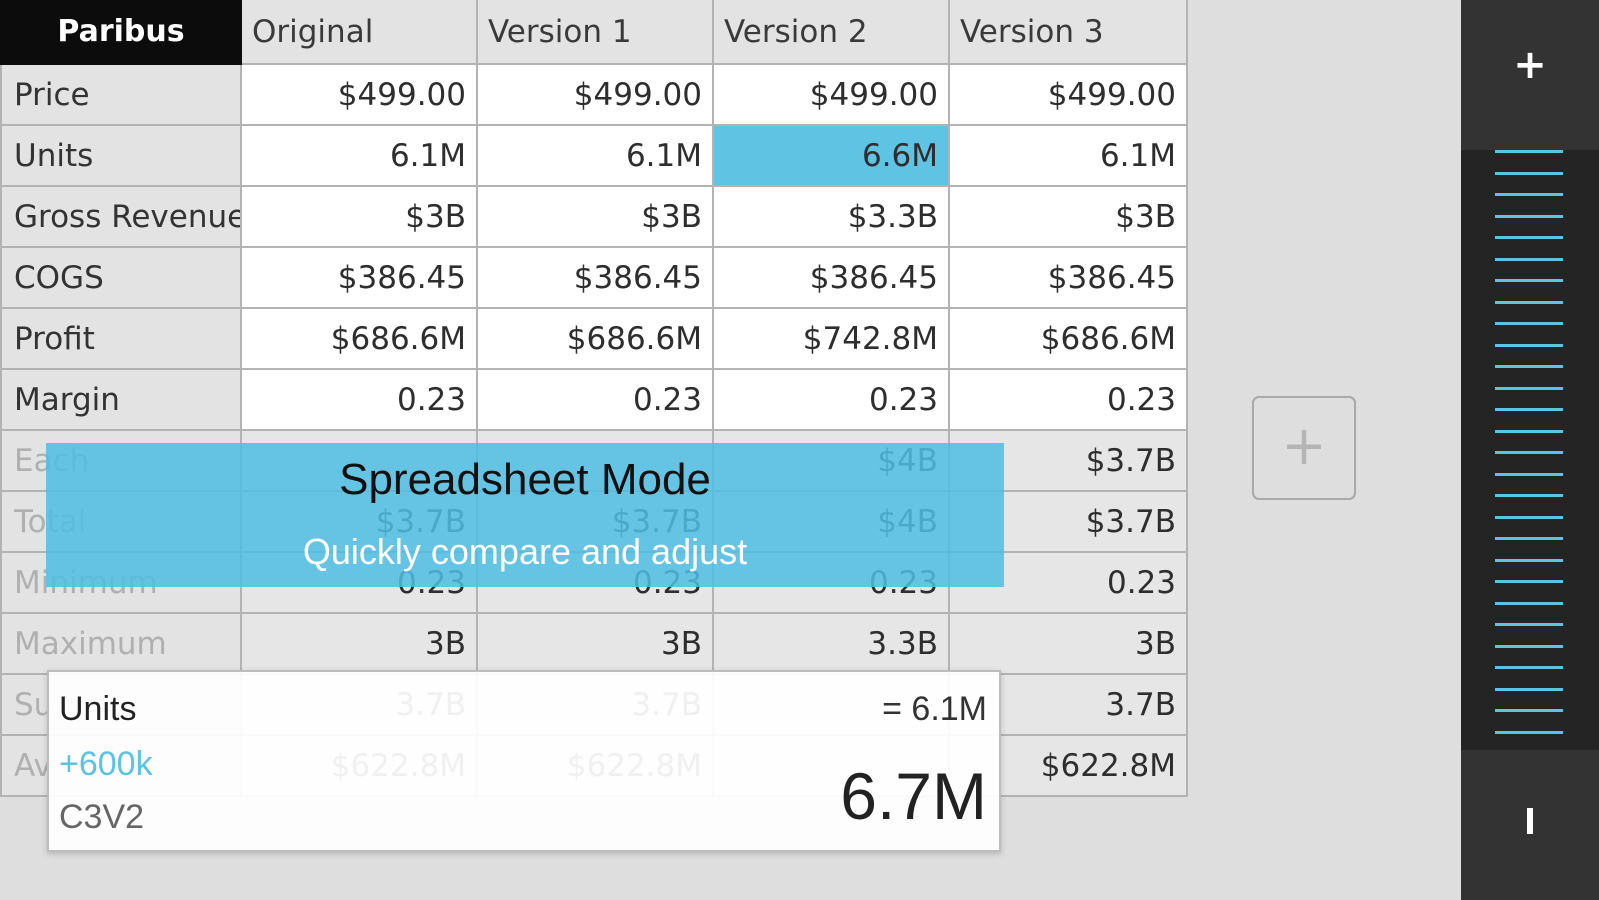  I want to click on table-row: COGS $386.45 $386.45 $386.45 $386.45, so click(594, 277).